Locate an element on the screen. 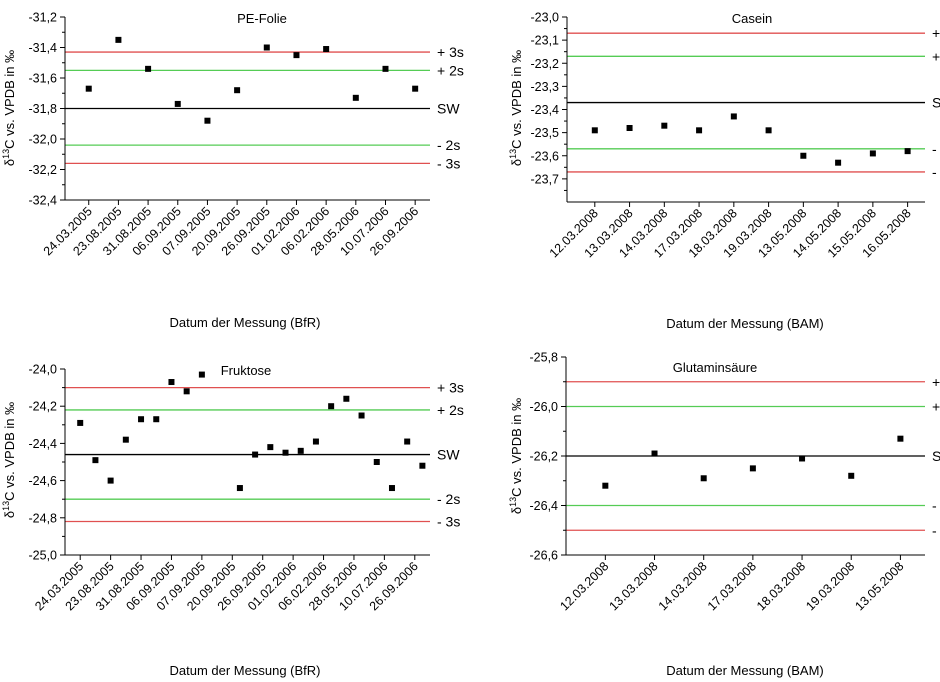 The height and width of the screenshot is (682, 940). chart-title: Glutaminsäure is located at coordinates (715, 367).